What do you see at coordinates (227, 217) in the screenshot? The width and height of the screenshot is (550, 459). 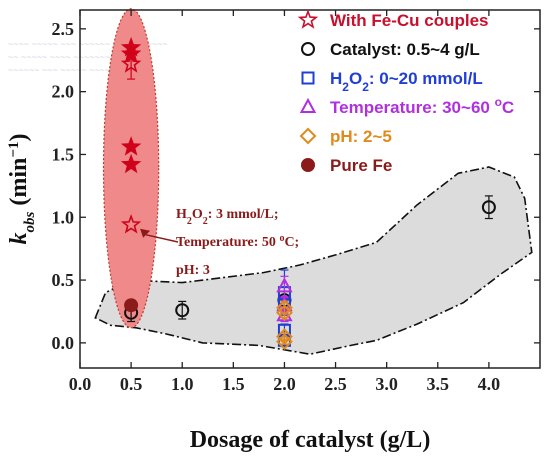 I see `annotation-line-1: H2O2: 3 mmol/L;` at bounding box center [227, 217].